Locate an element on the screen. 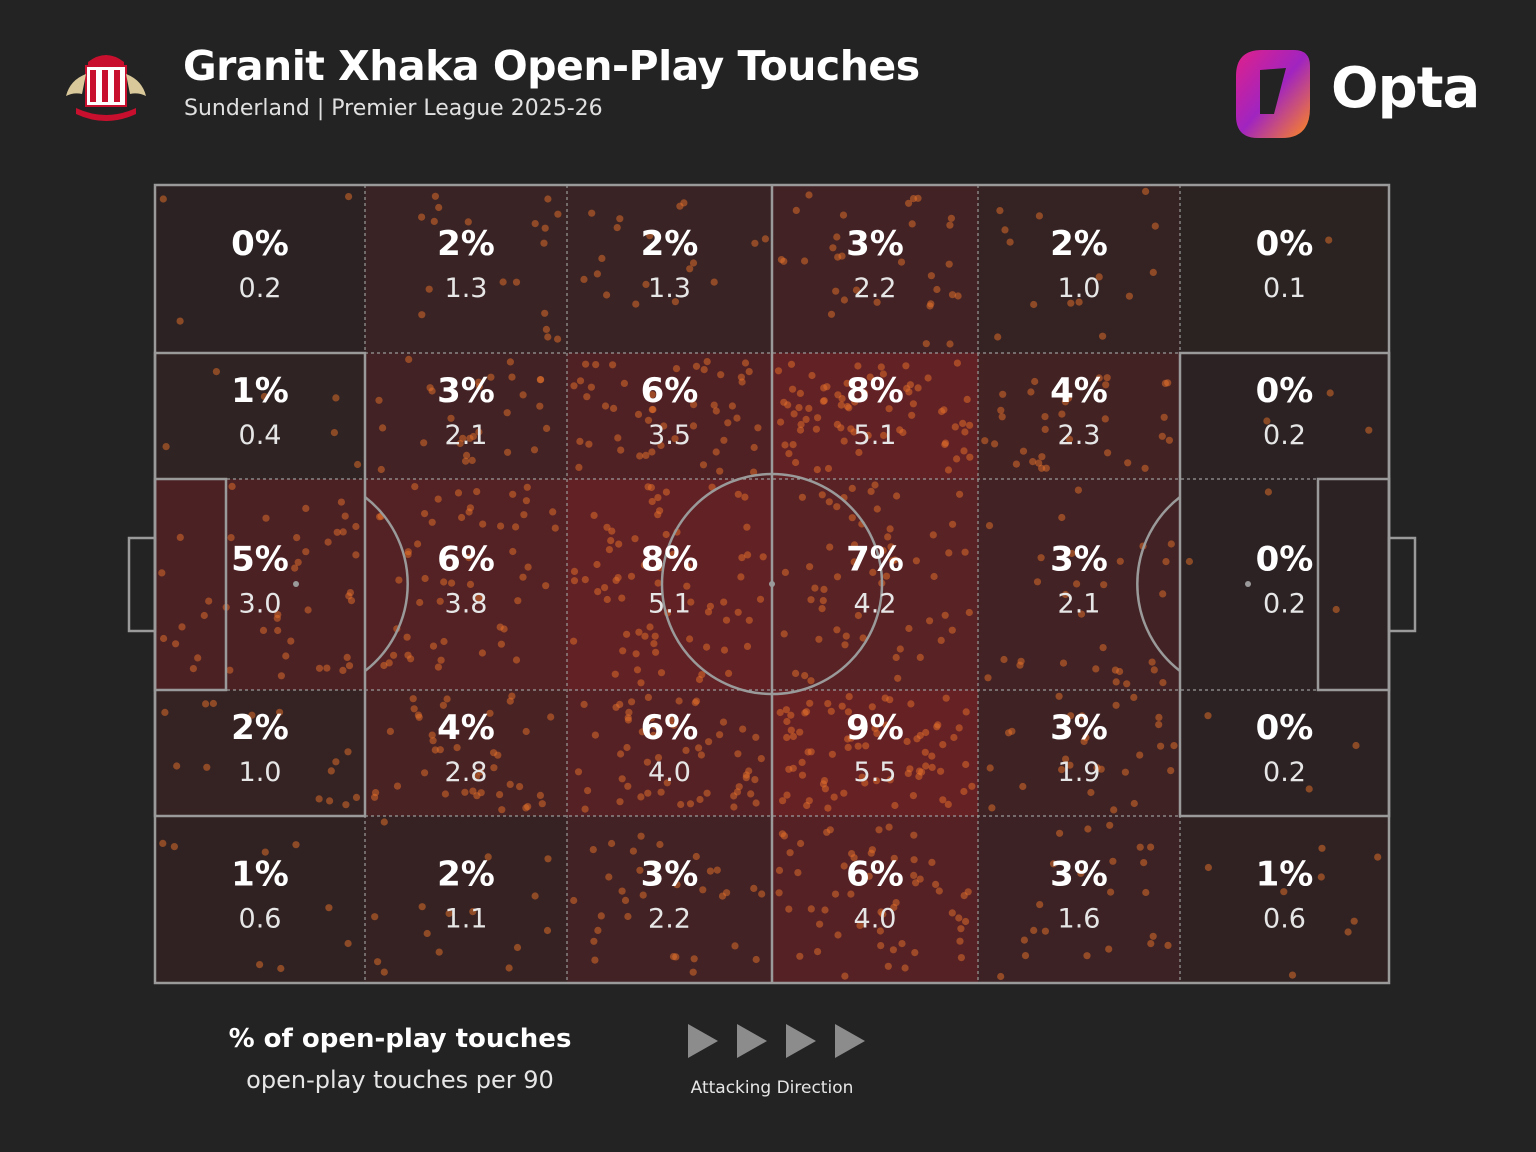 The image size is (1536, 1152). zone-per90-label: 0.4 is located at coordinates (260, 435).